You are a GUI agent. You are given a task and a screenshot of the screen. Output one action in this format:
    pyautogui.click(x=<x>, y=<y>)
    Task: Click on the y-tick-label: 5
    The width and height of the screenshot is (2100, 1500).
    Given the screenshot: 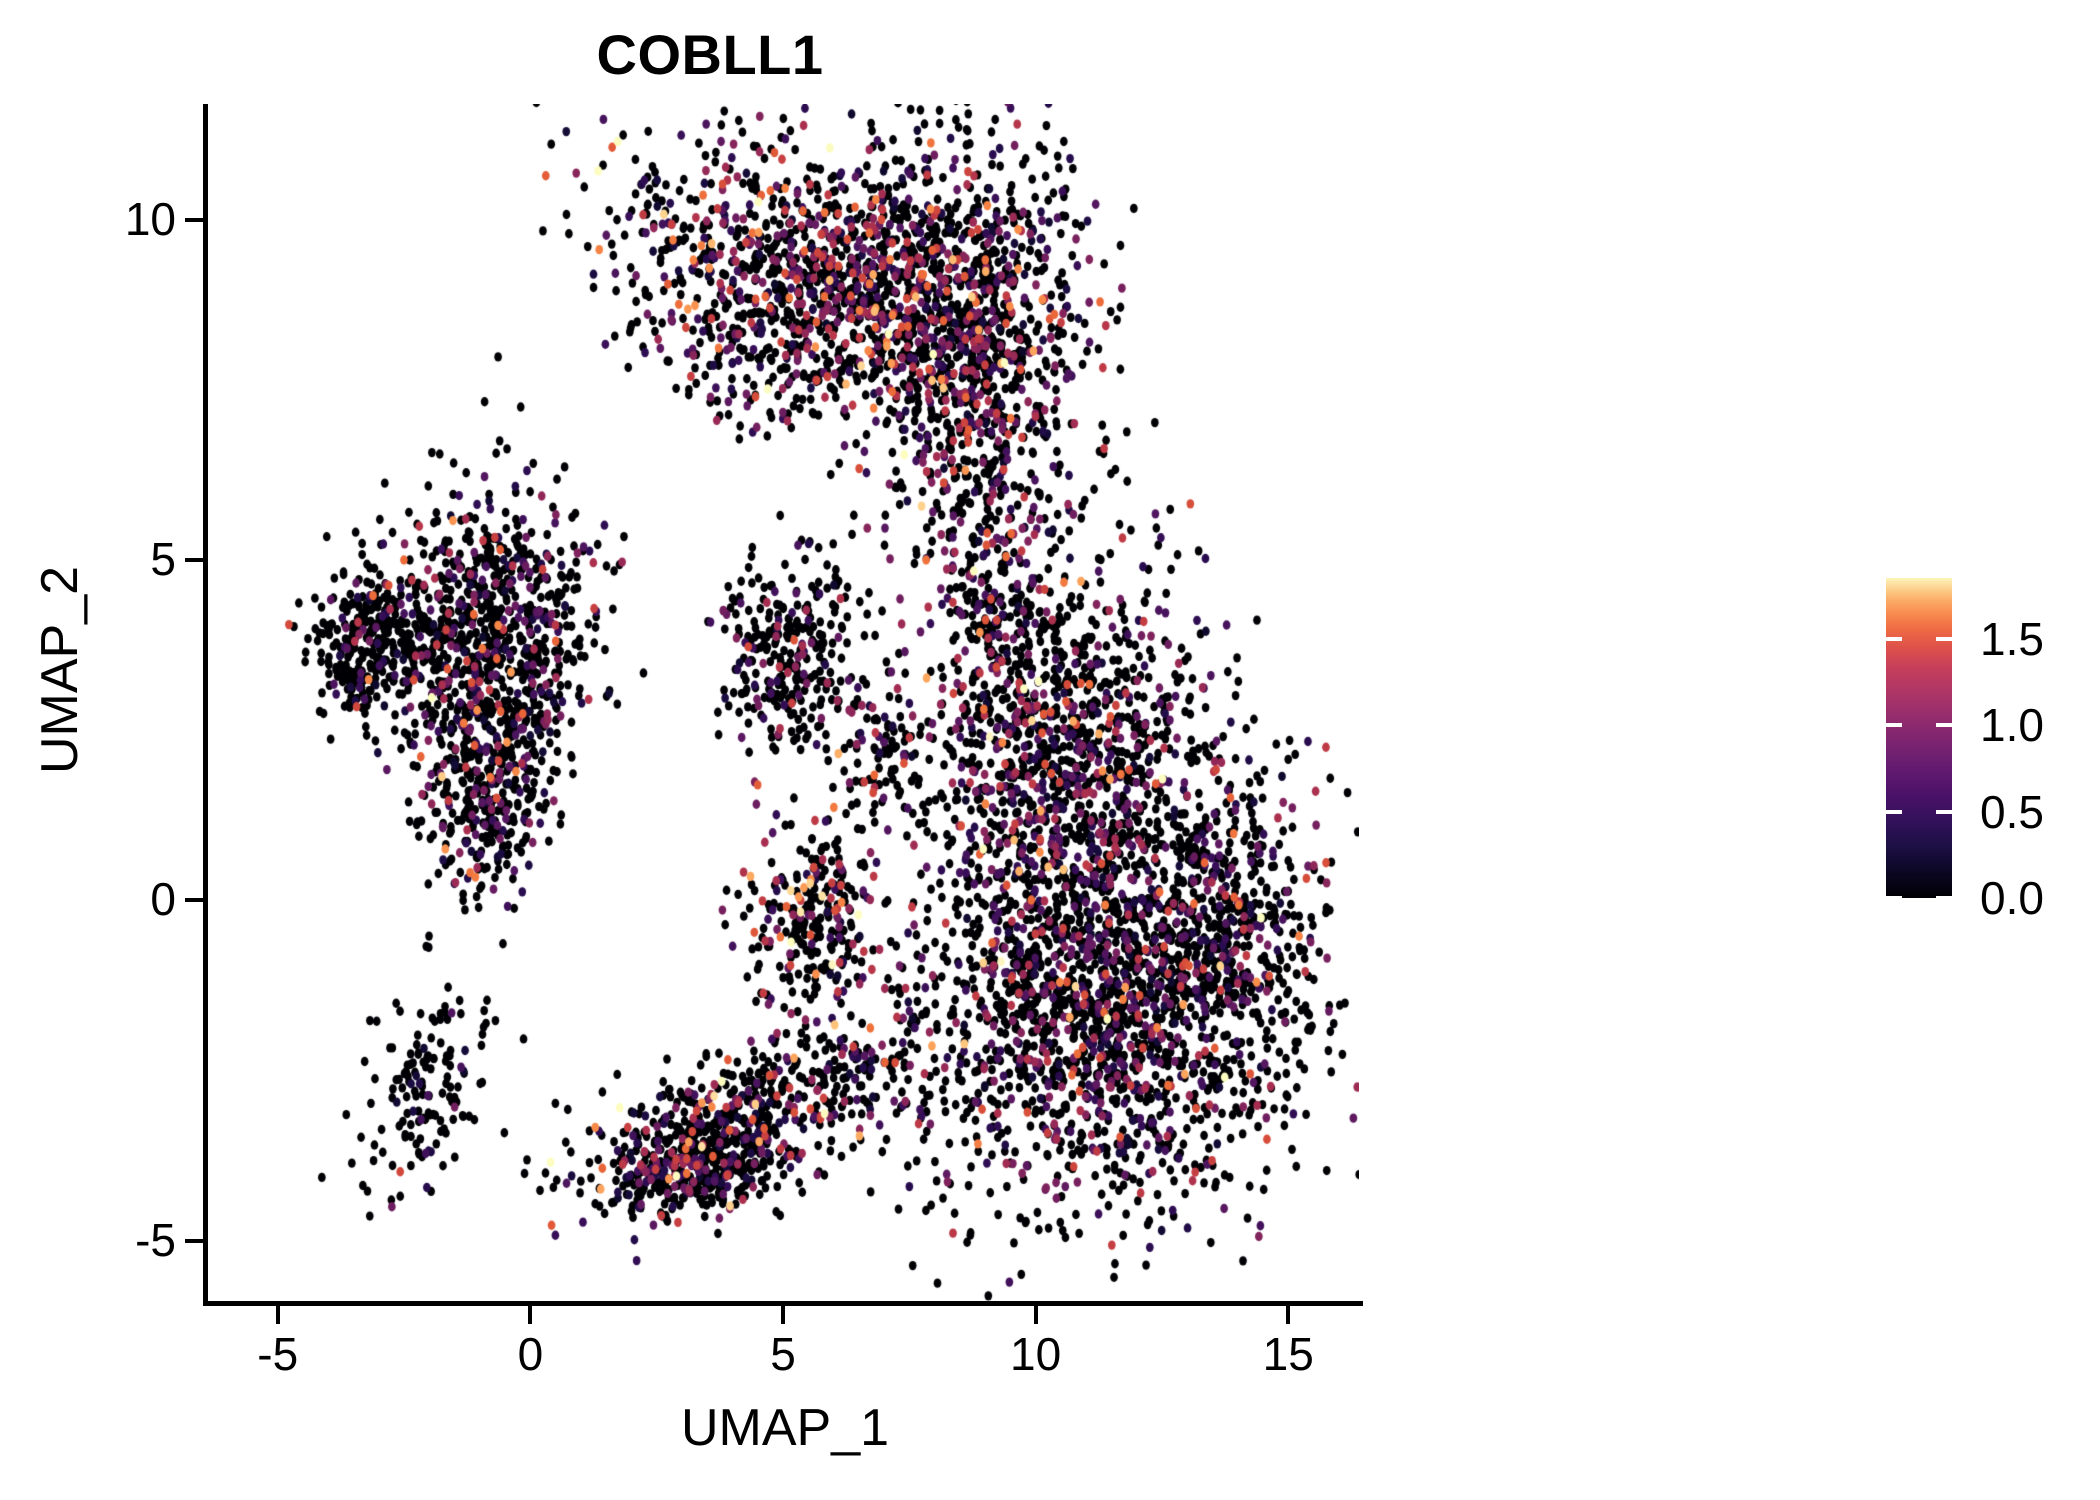 What is the action you would take?
    pyautogui.click(x=163, y=559)
    